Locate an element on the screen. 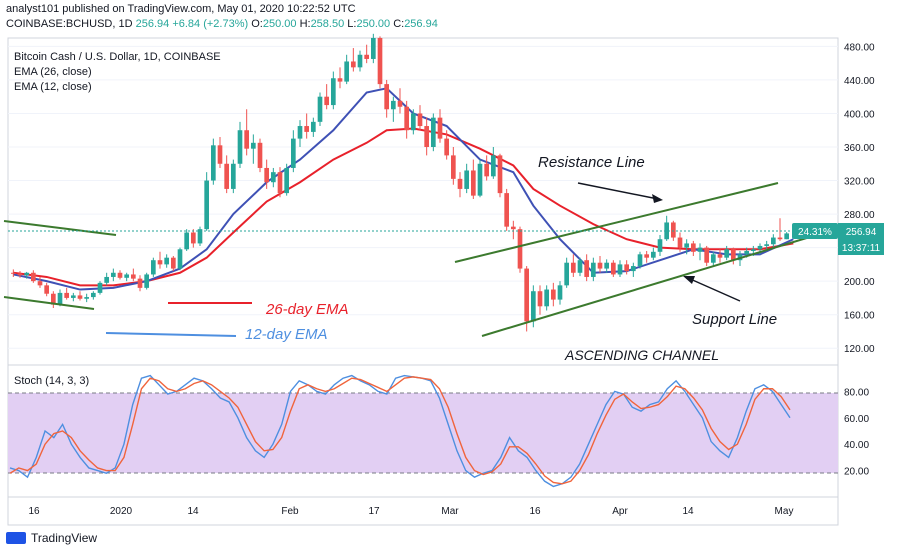 The width and height of the screenshot is (900, 554). countdown-tag is located at coordinates (861, 247).